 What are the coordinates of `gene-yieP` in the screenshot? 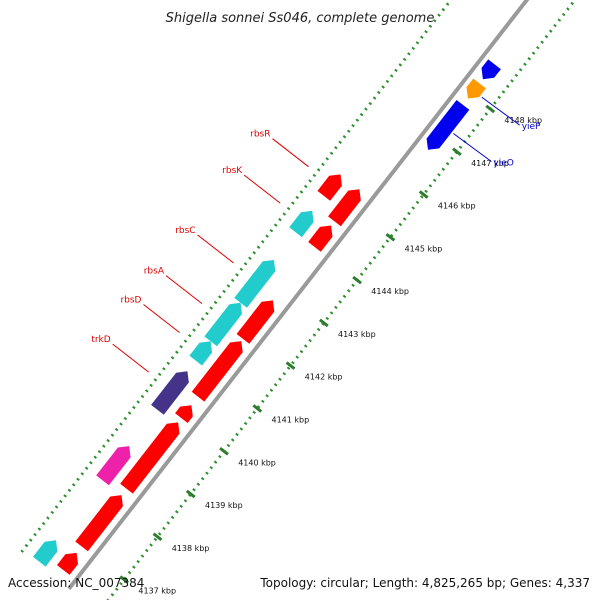 It's located at (476, 88).